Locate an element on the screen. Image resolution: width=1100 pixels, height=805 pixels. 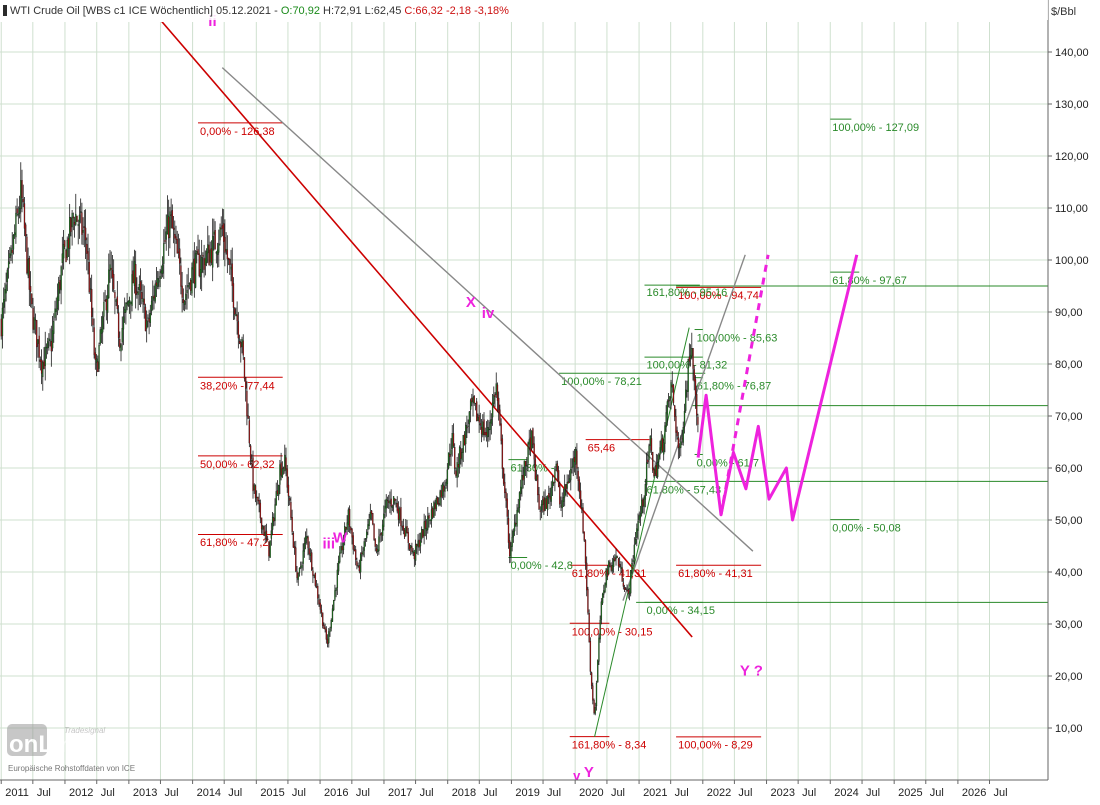
wave-label: iii is located at coordinates (329, 544).